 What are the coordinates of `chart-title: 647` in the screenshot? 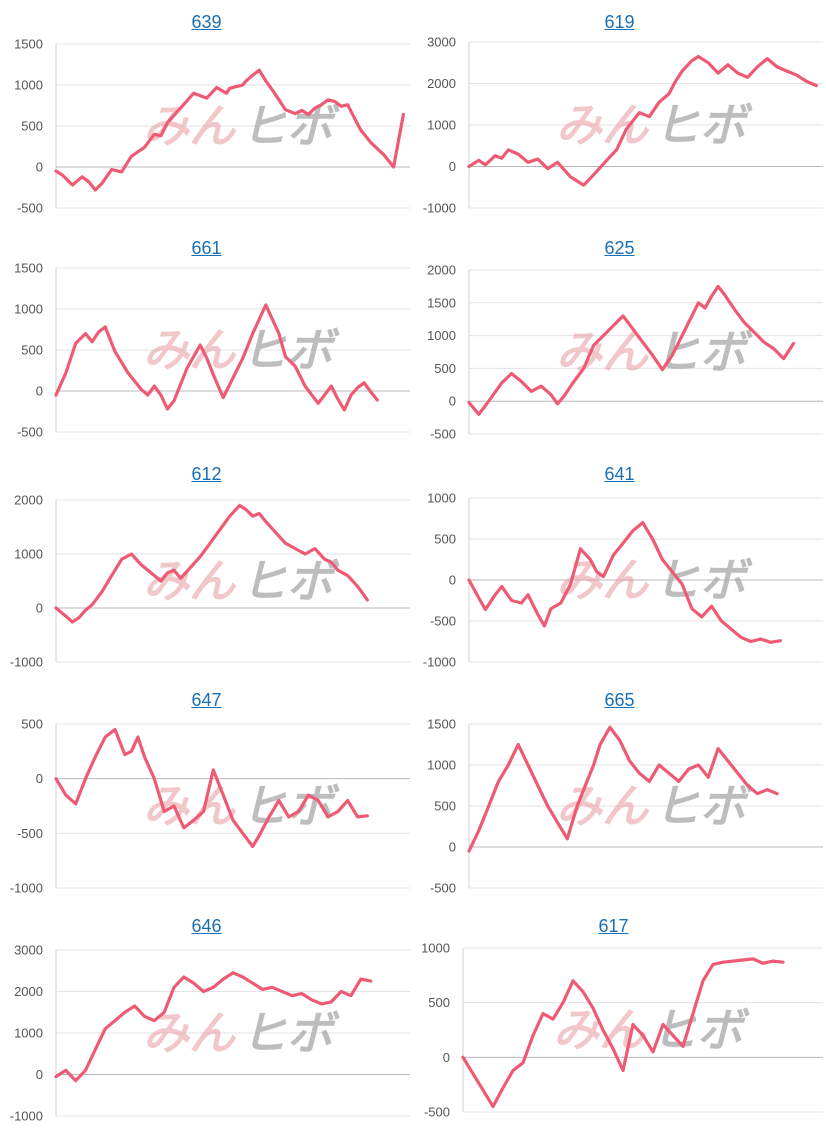 It's located at (206, 700).